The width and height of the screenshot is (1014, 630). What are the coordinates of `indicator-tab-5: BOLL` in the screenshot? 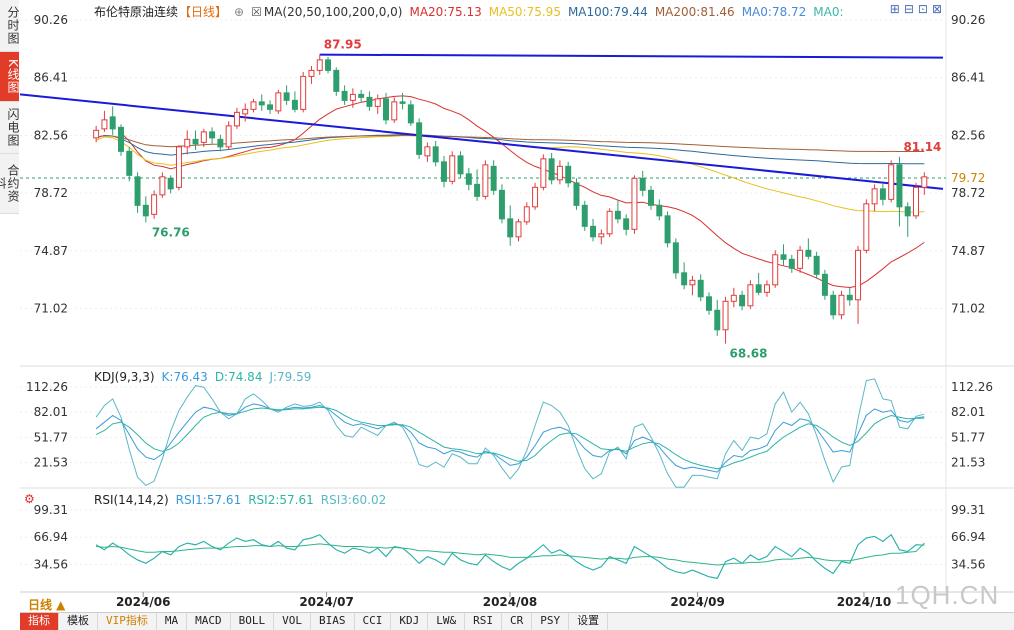 It's located at (253, 621).